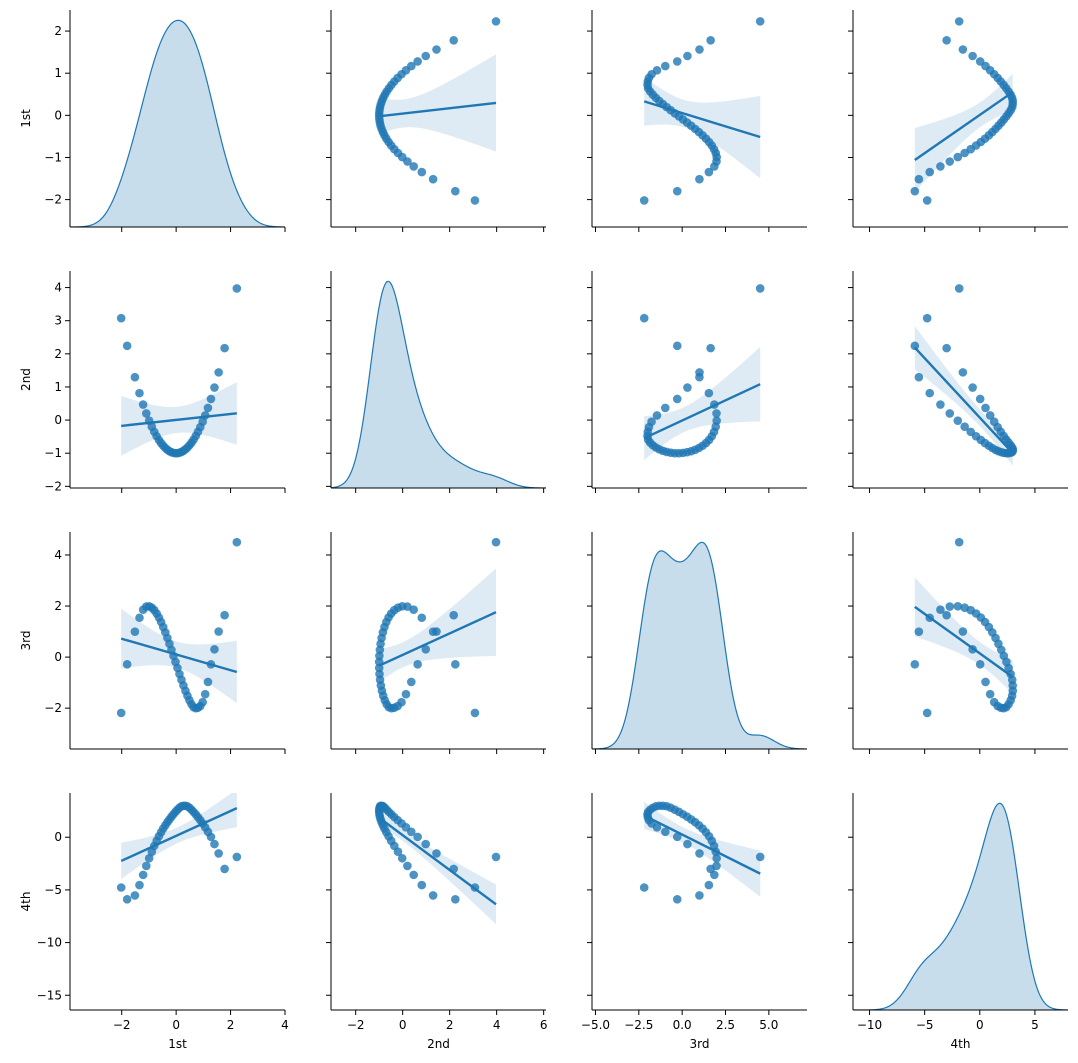 The width and height of the screenshot is (1078, 1063). I want to click on x-tick-label: 2, so click(231, 1025).